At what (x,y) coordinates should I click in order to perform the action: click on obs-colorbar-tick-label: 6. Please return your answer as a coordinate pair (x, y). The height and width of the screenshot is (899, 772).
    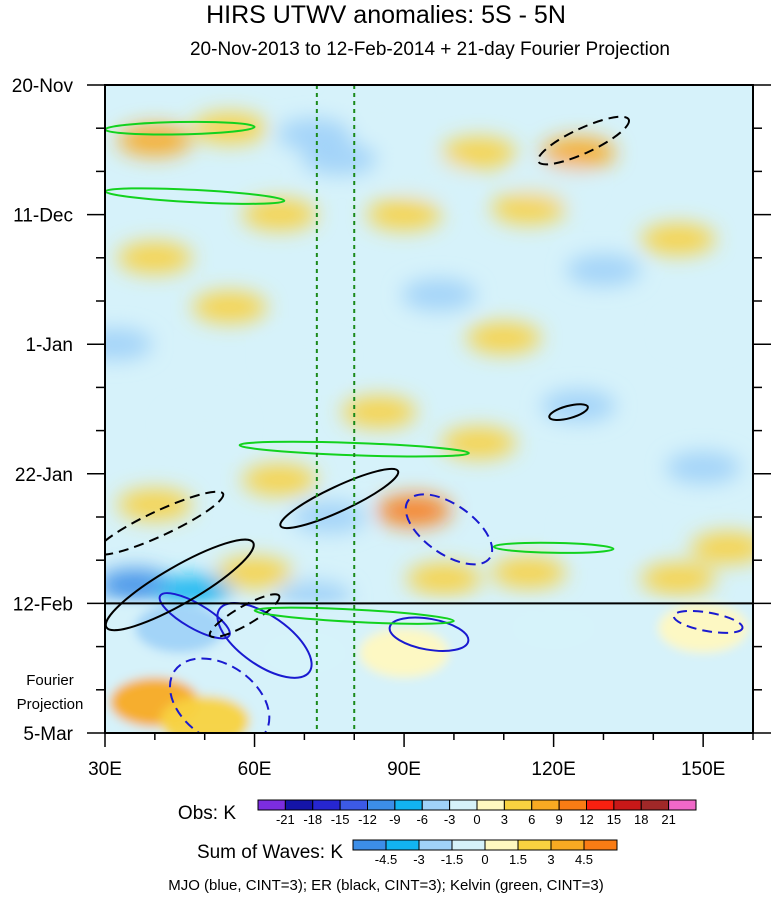
    Looking at the image, I should click on (531, 819).